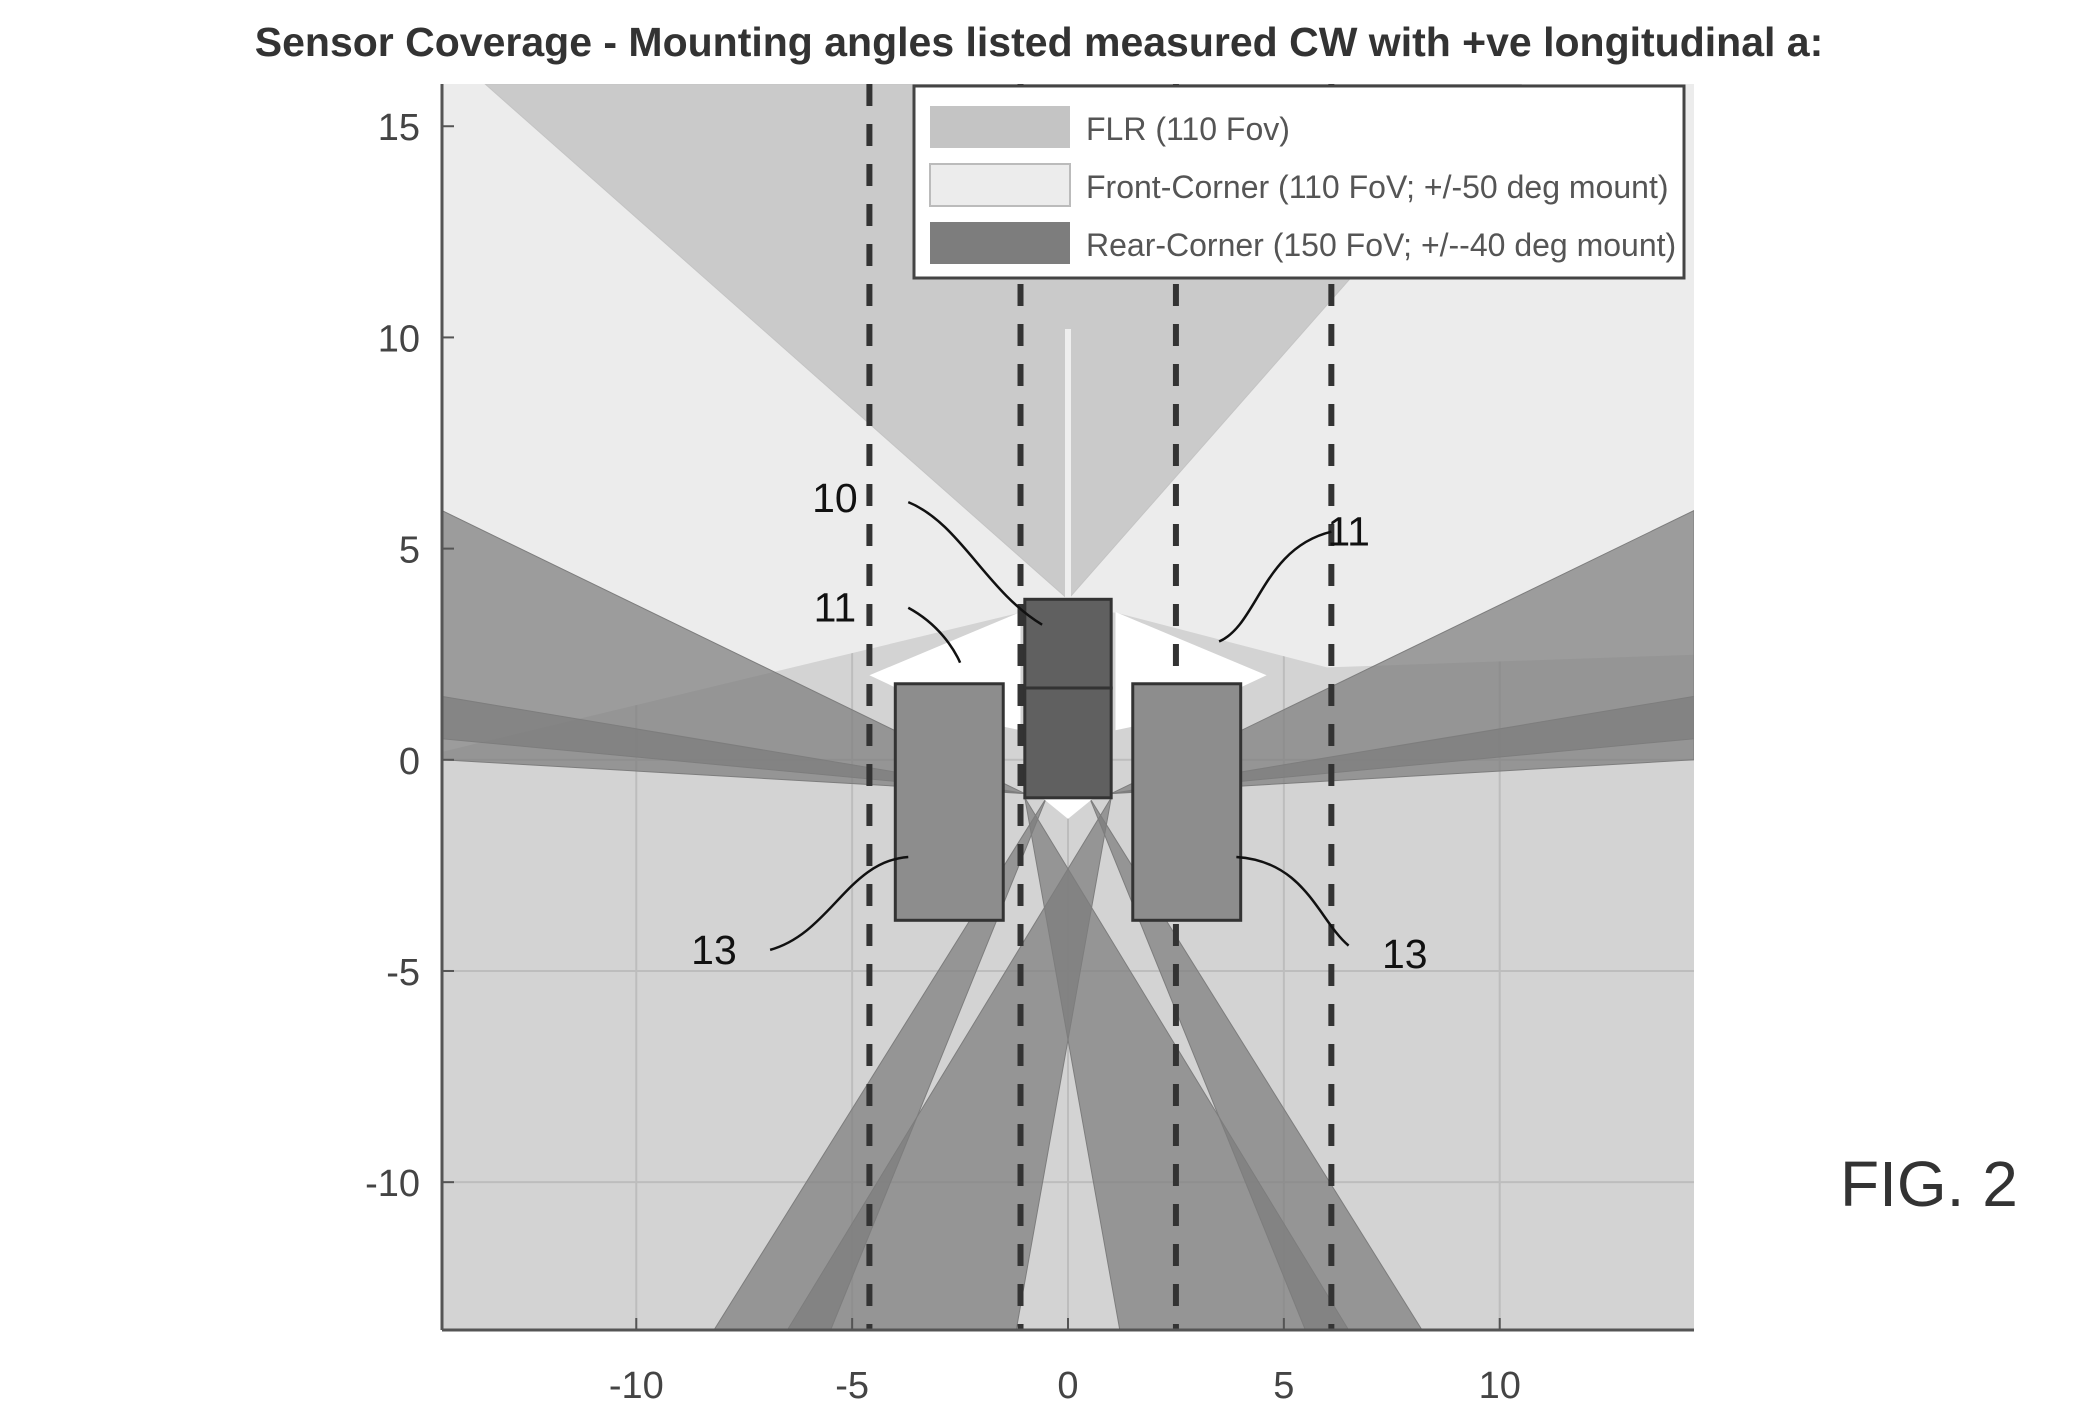 This screenshot has height=1417, width=2078. I want to click on y-tick-label: 5, so click(409, 551).